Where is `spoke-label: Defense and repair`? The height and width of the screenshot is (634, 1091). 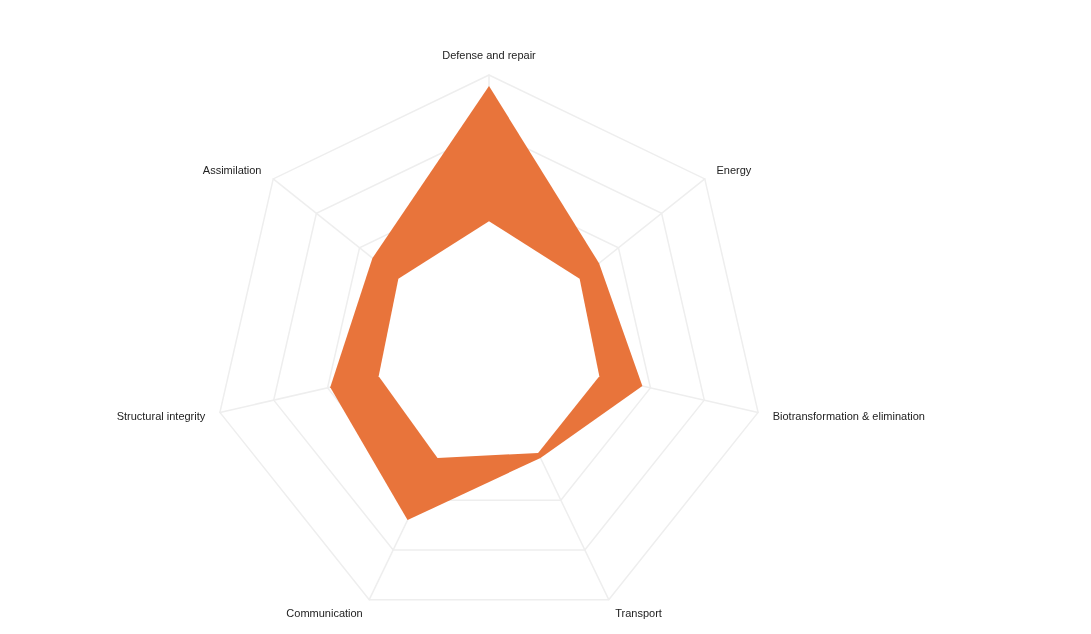 spoke-label: Defense and repair is located at coordinates (489, 54).